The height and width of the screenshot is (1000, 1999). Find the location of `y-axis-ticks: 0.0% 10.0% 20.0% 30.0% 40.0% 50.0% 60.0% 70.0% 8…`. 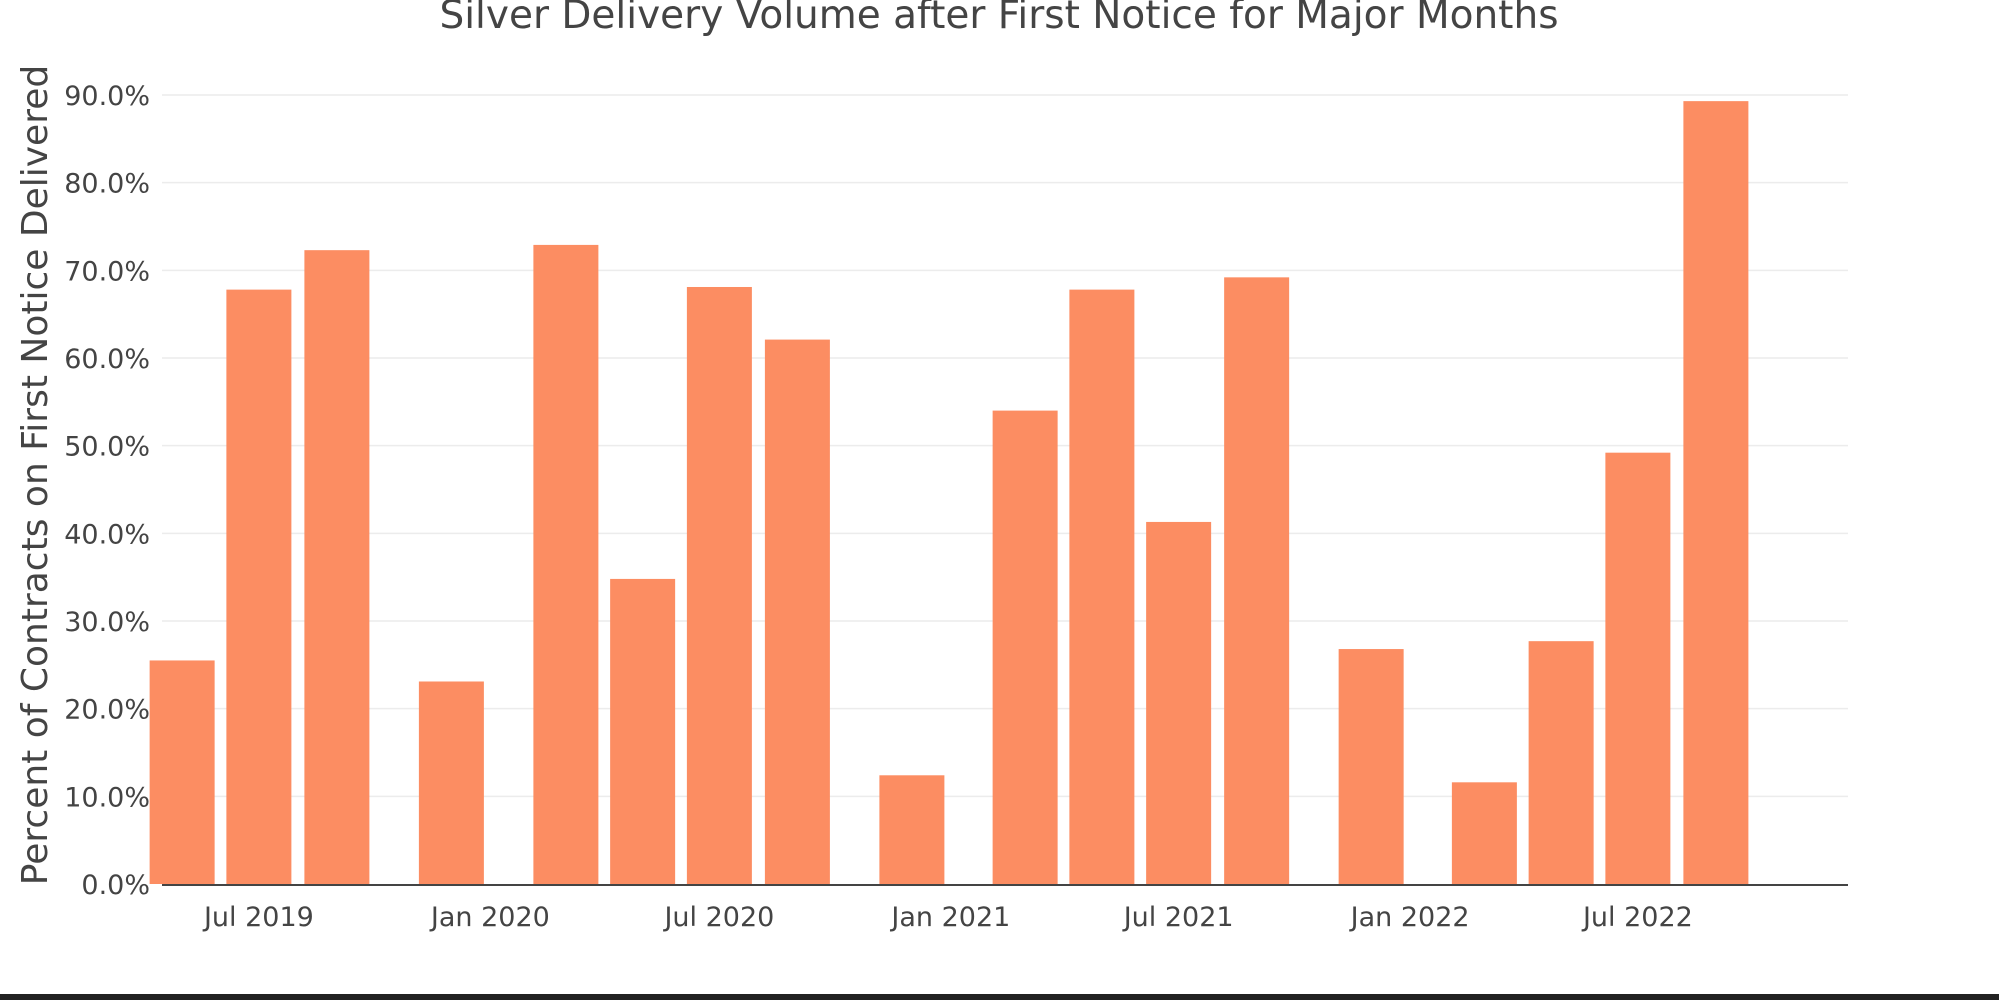

y-axis-ticks: 0.0% 10.0% 20.0% 30.0% 40.0% 50.0% 60.0% 70.0% 8… is located at coordinates (107, 491).